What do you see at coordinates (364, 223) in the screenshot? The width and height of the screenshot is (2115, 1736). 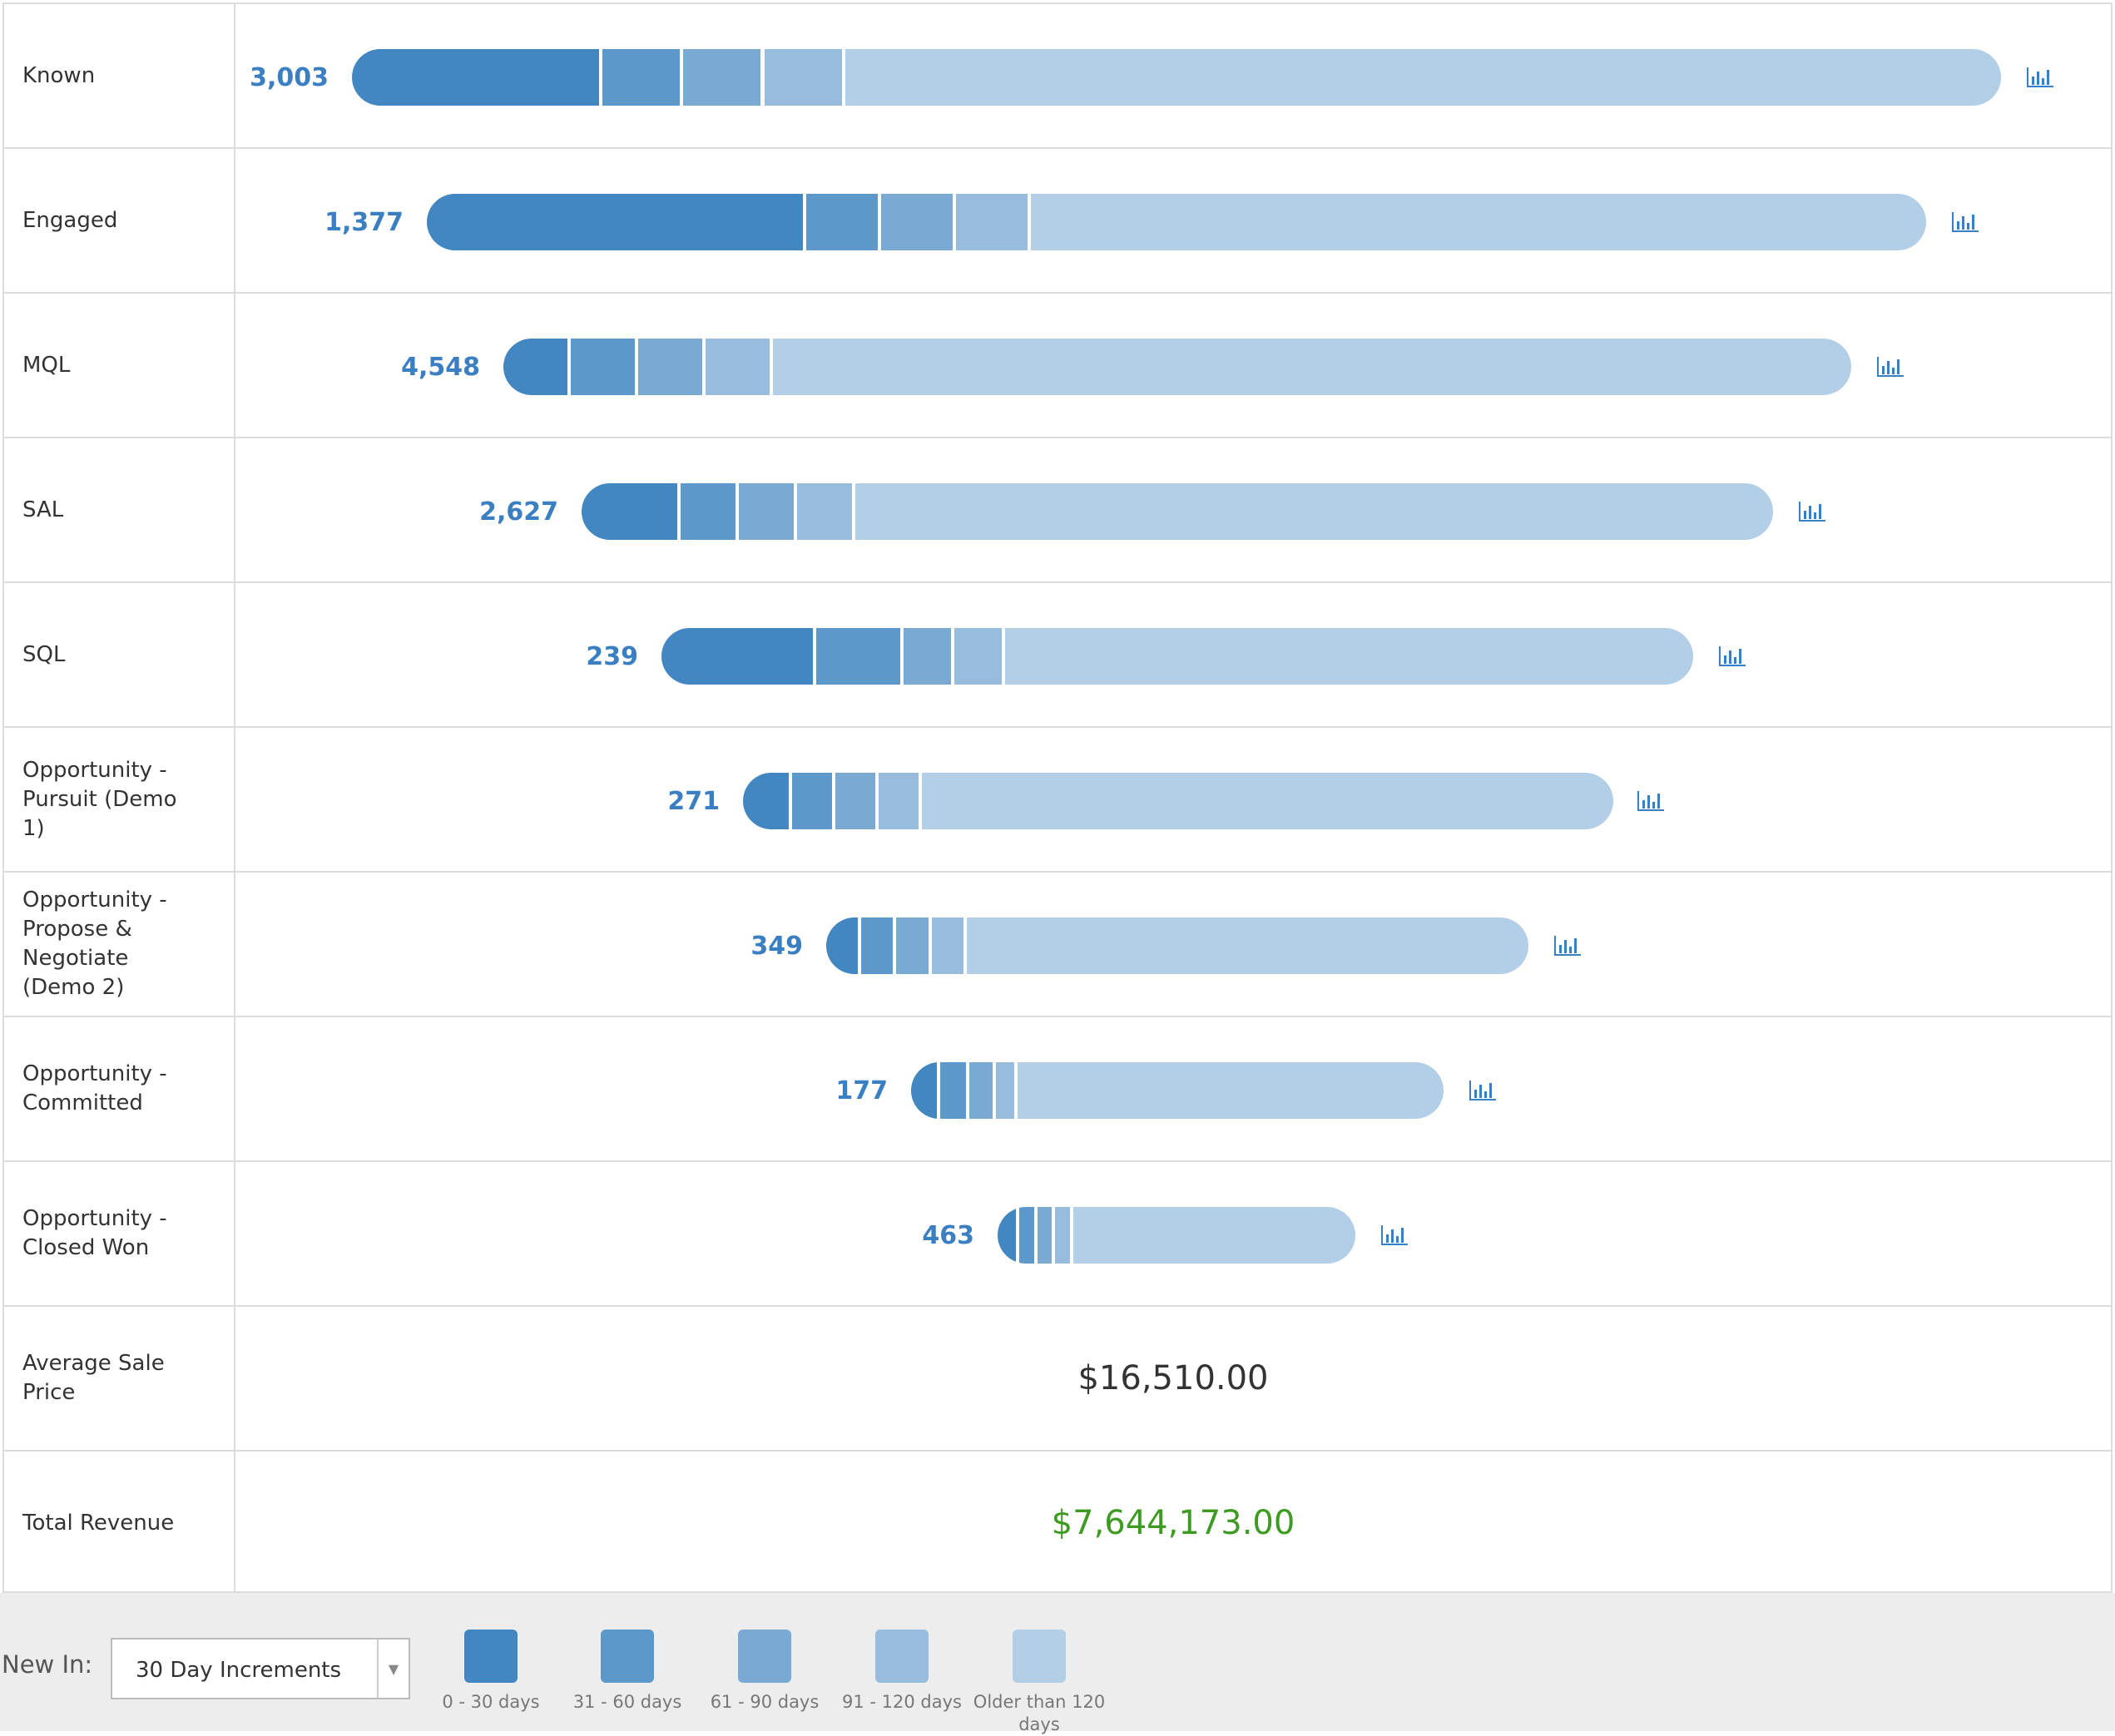 I see `stage-count: 1,377` at bounding box center [364, 223].